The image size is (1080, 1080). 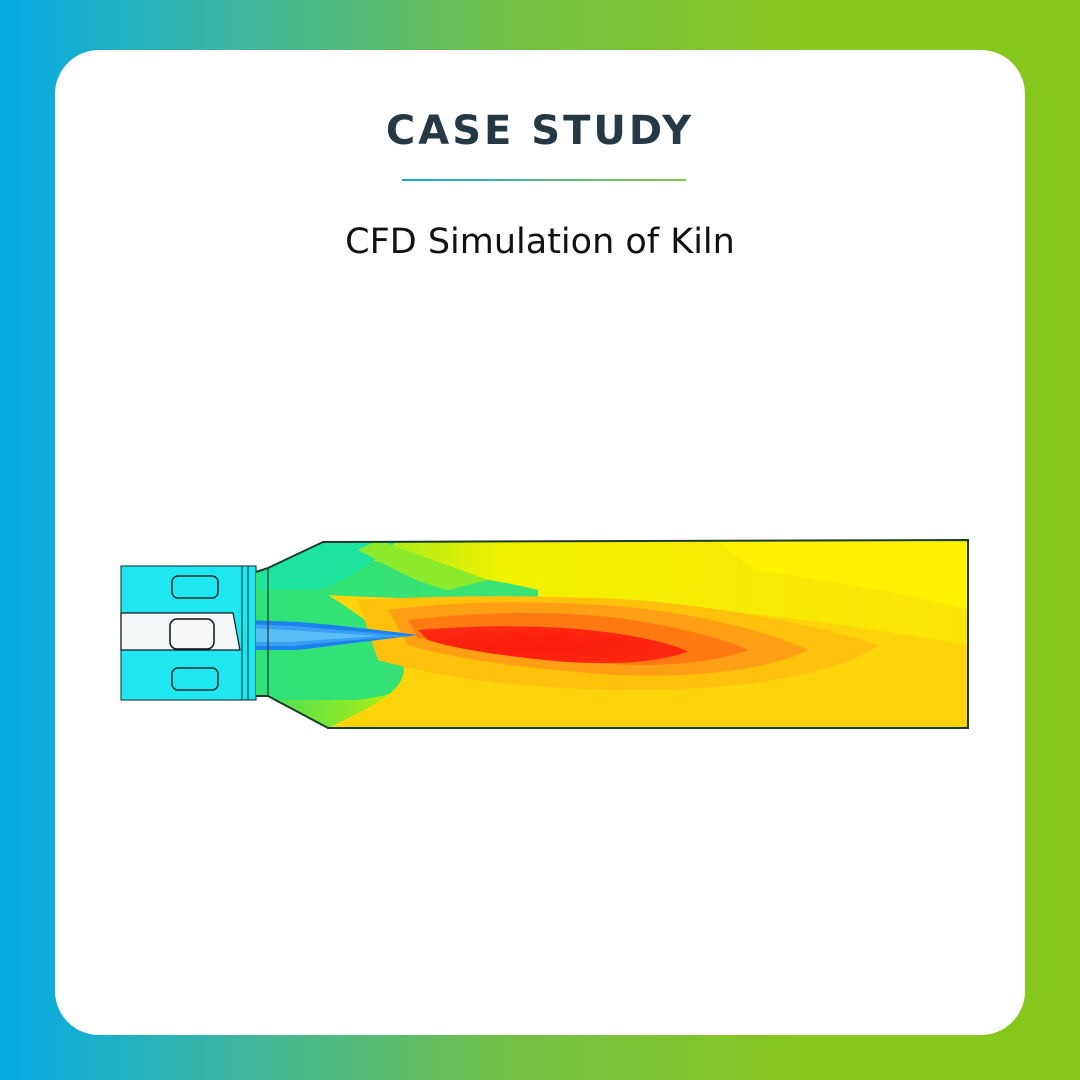 I want to click on page-subtitle: CFD Simulation of Kiln, so click(x=540, y=242).